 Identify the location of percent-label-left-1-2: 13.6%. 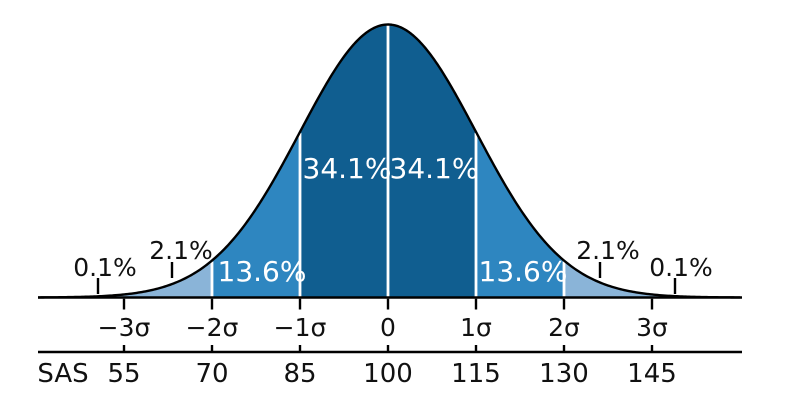
(262, 271).